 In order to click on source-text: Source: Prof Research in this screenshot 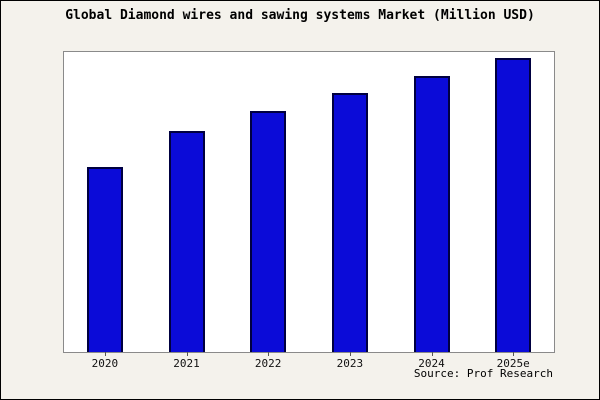, I will do `click(483, 373)`.